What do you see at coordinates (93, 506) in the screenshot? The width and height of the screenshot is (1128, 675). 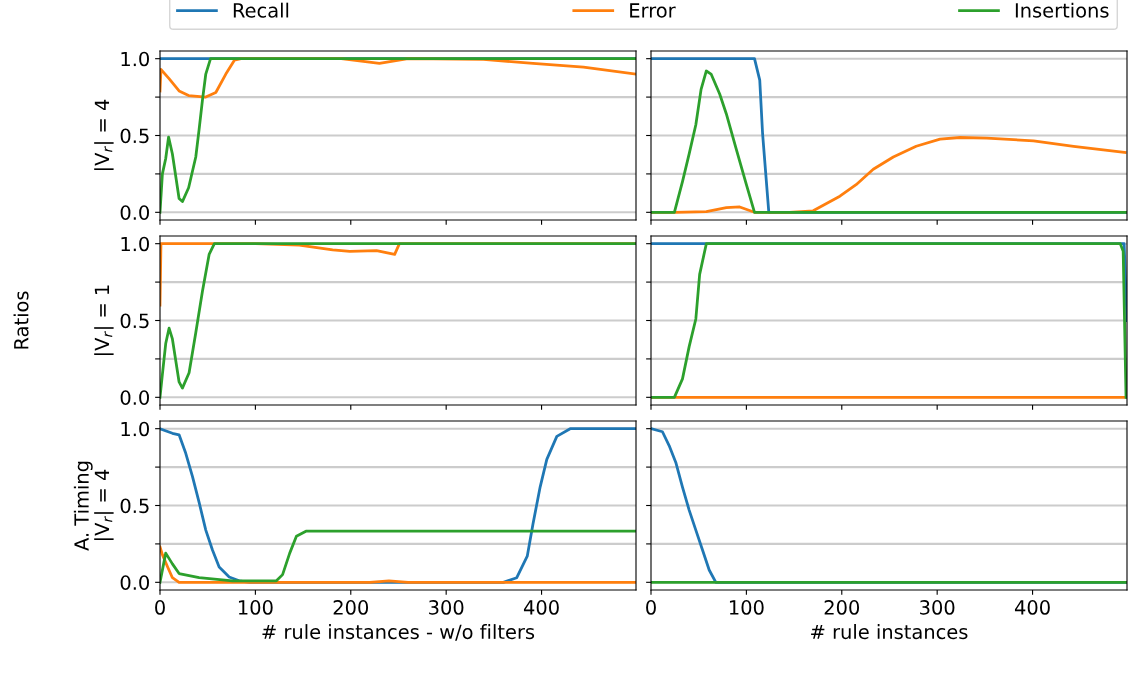 I see `y-axis-title: A. Timing |V$_{r}$| = 4` at bounding box center [93, 506].